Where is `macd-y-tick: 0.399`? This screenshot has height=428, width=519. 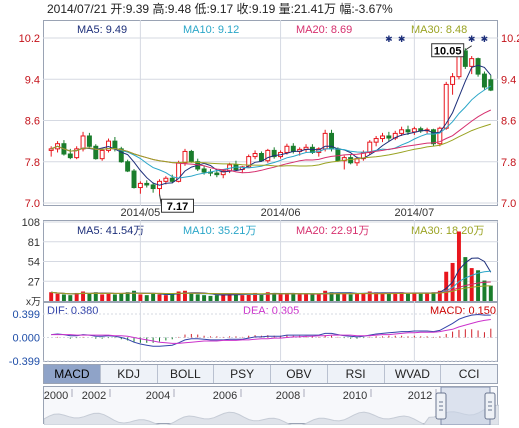
macd-y-tick: 0.399 is located at coordinates (26, 315).